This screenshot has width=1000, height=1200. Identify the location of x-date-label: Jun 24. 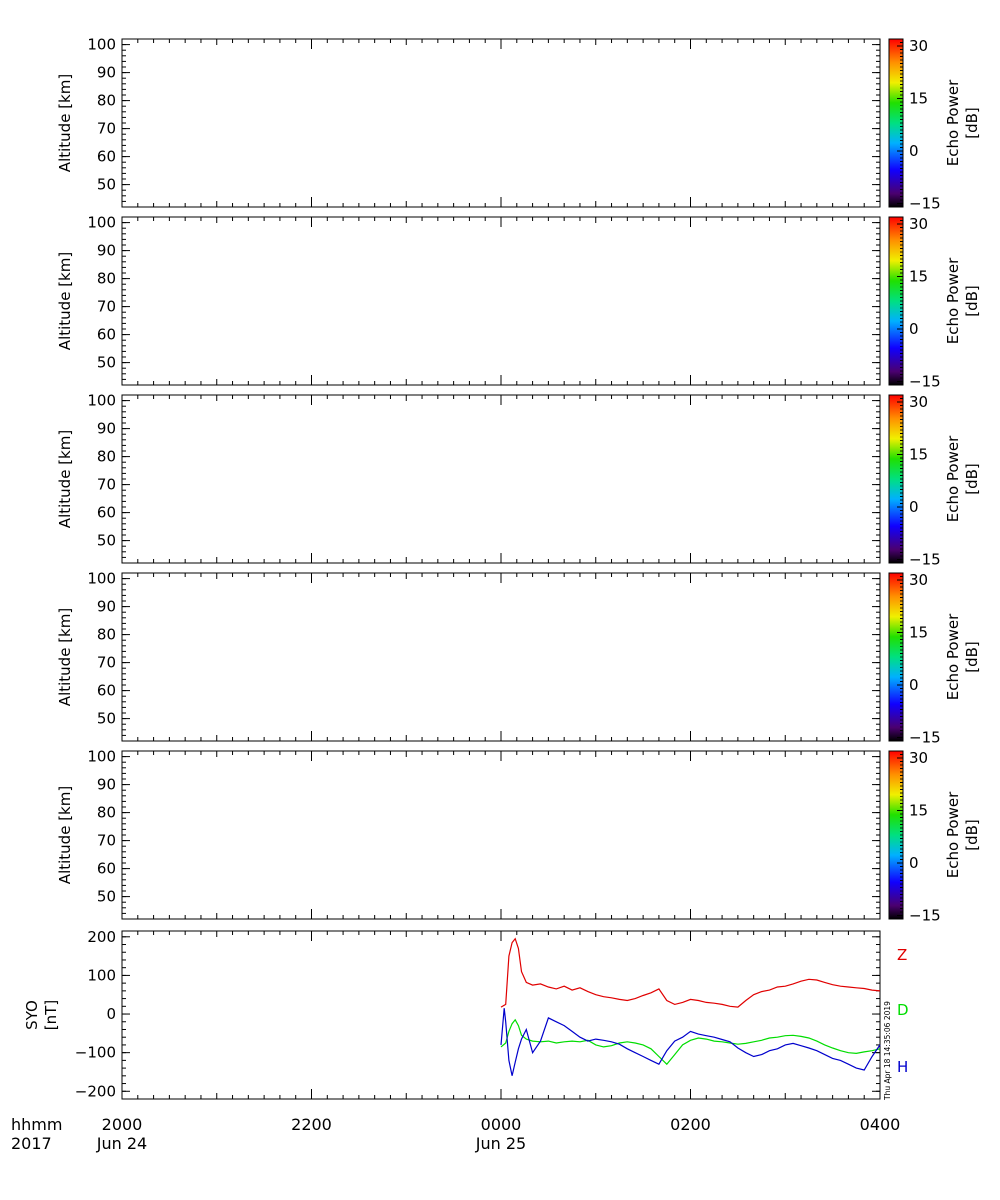
(121, 1143).